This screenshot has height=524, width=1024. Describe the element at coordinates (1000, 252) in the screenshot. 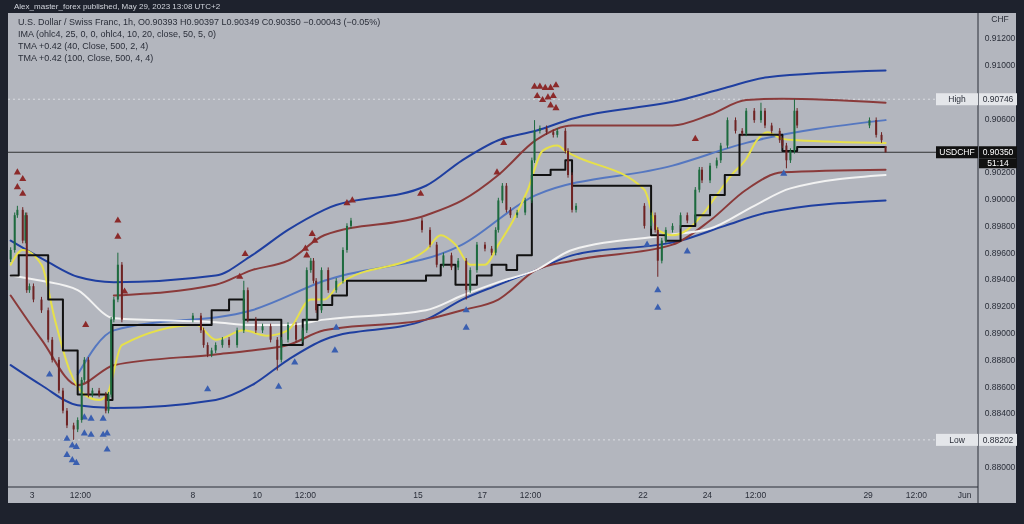

I see `y-tick-label: 0.89600` at that location.